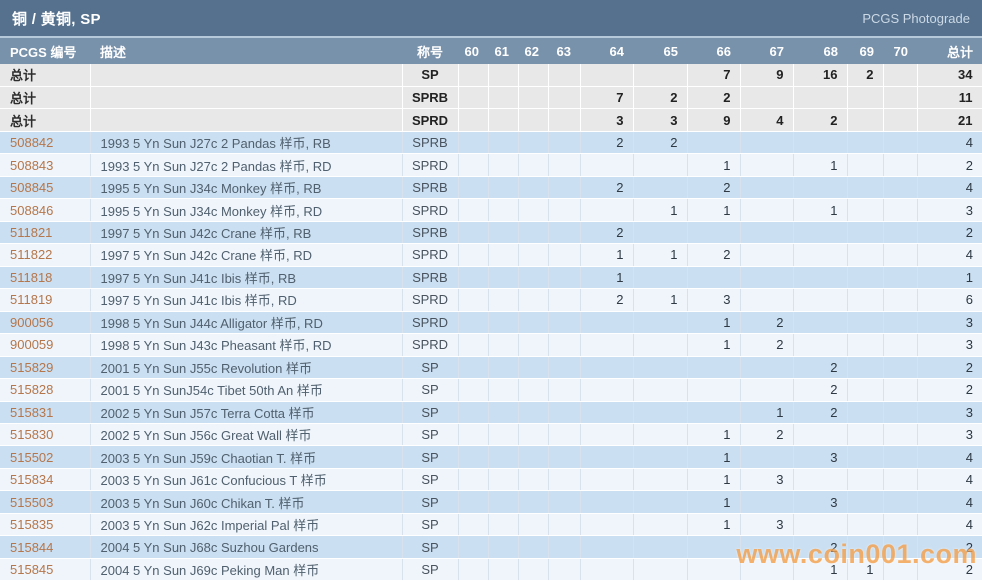  Describe the element at coordinates (916, 18) in the screenshot. I see `photograde-link: PCGS Photograde` at that location.